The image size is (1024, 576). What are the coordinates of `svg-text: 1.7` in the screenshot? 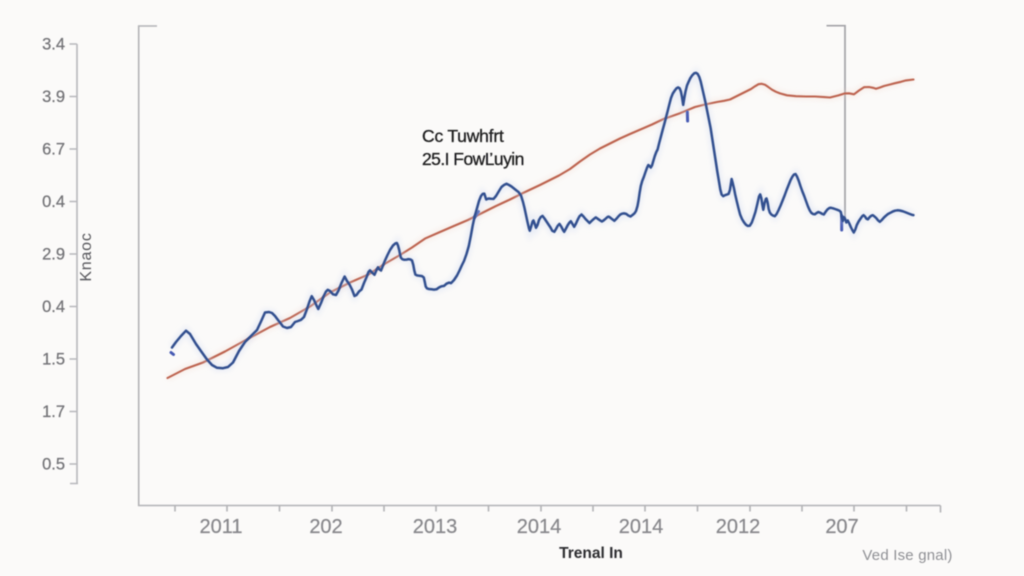 It's located at (53, 412).